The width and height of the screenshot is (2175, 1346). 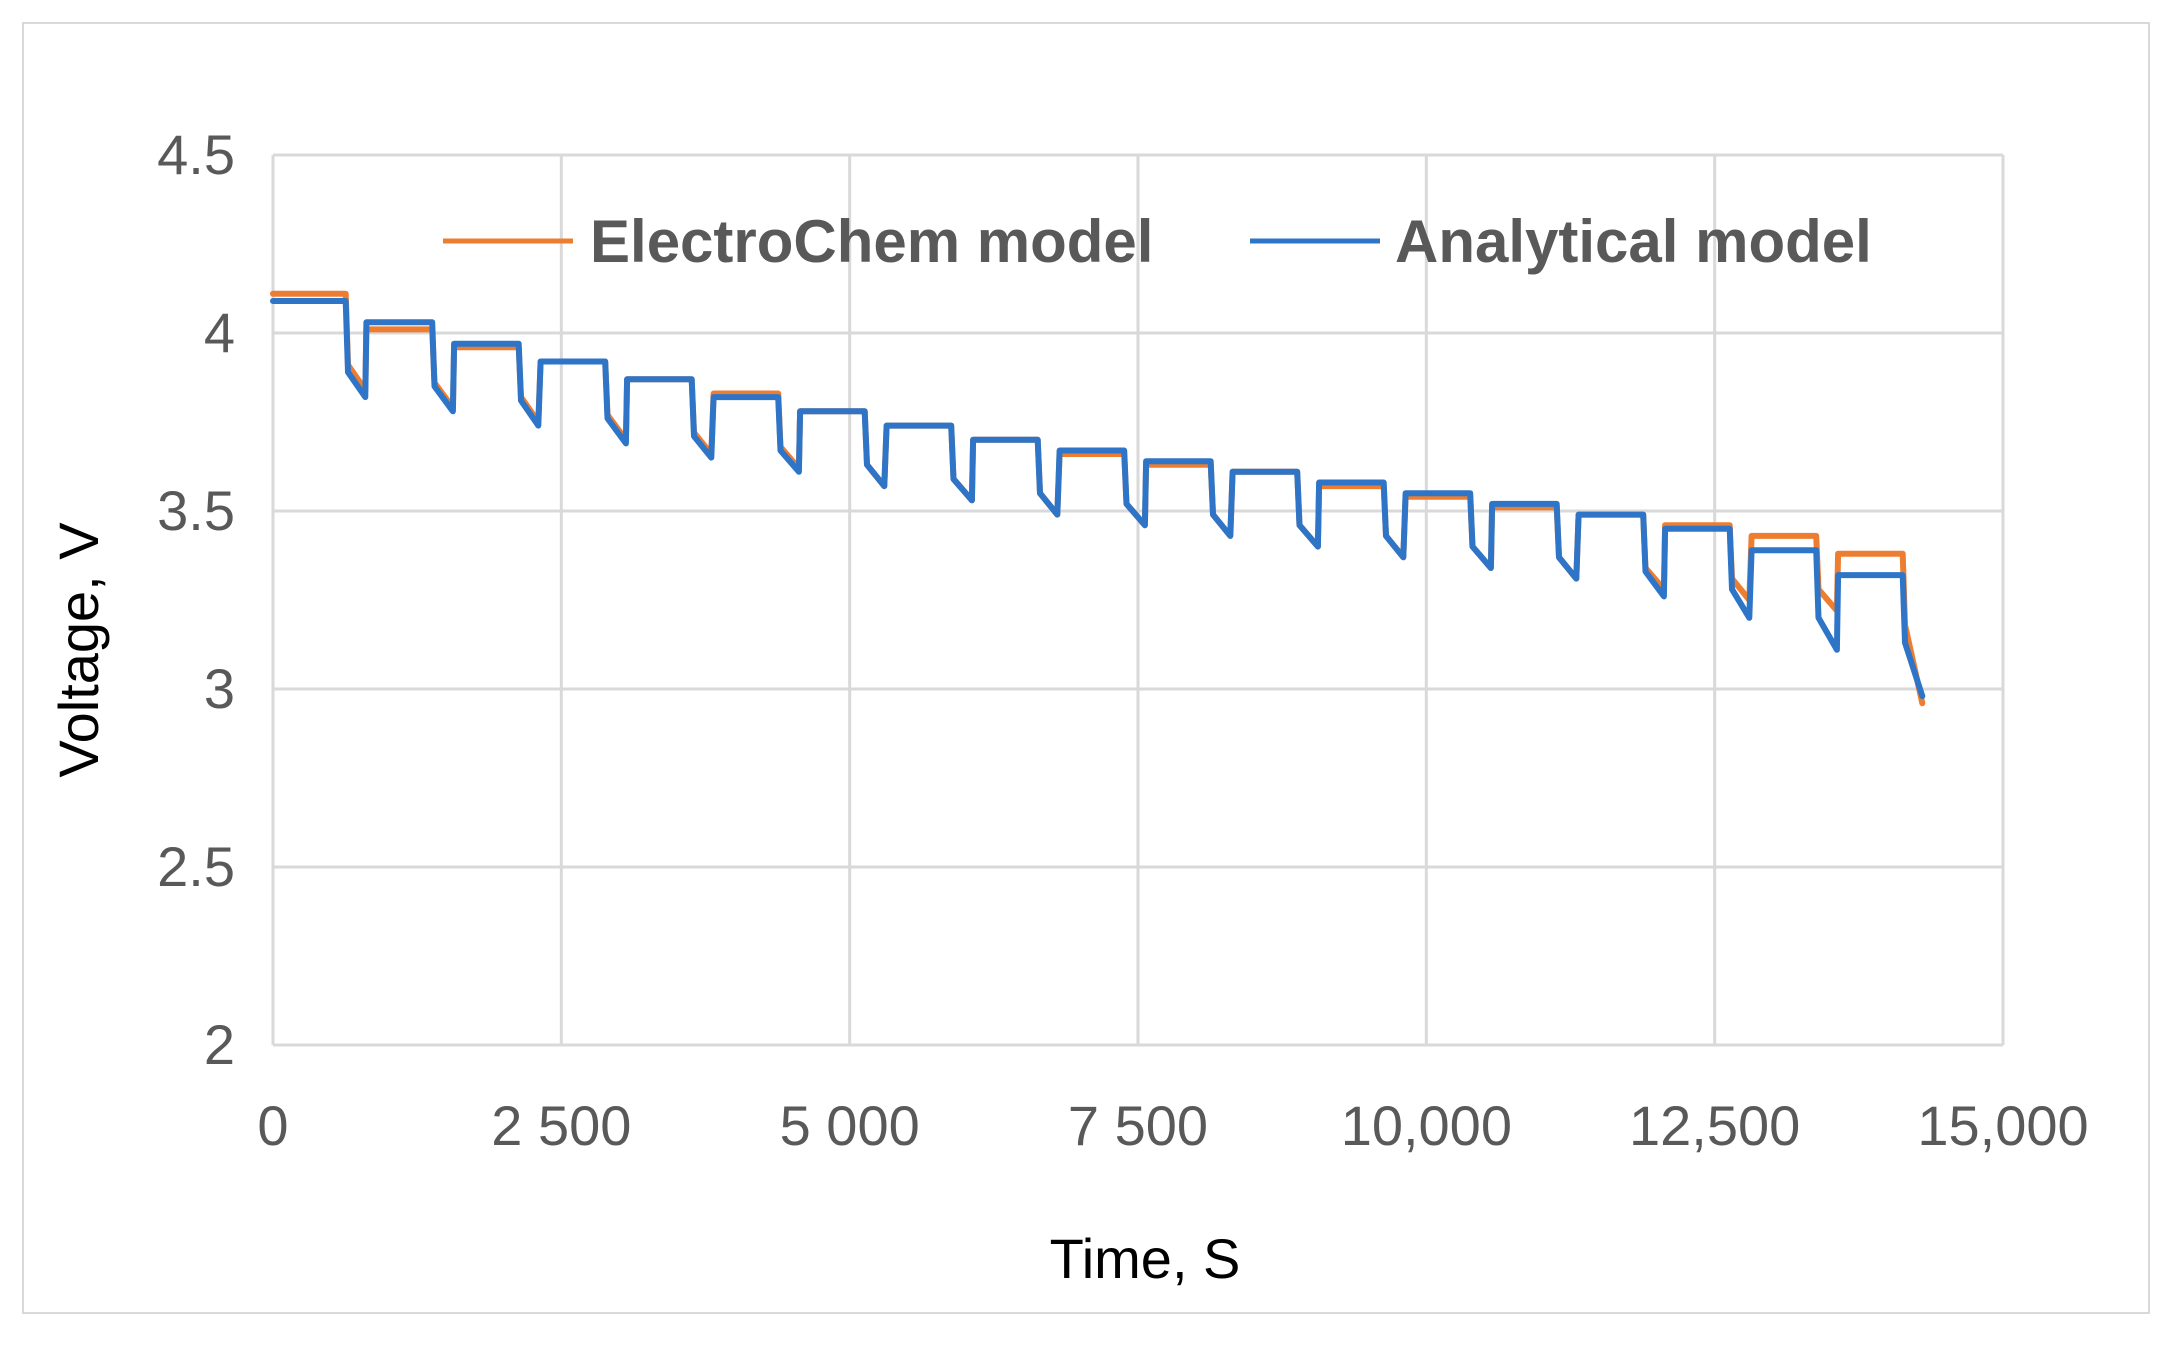 What do you see at coordinates (850, 1125) in the screenshot?
I see `x-tick-label: 5 000` at bounding box center [850, 1125].